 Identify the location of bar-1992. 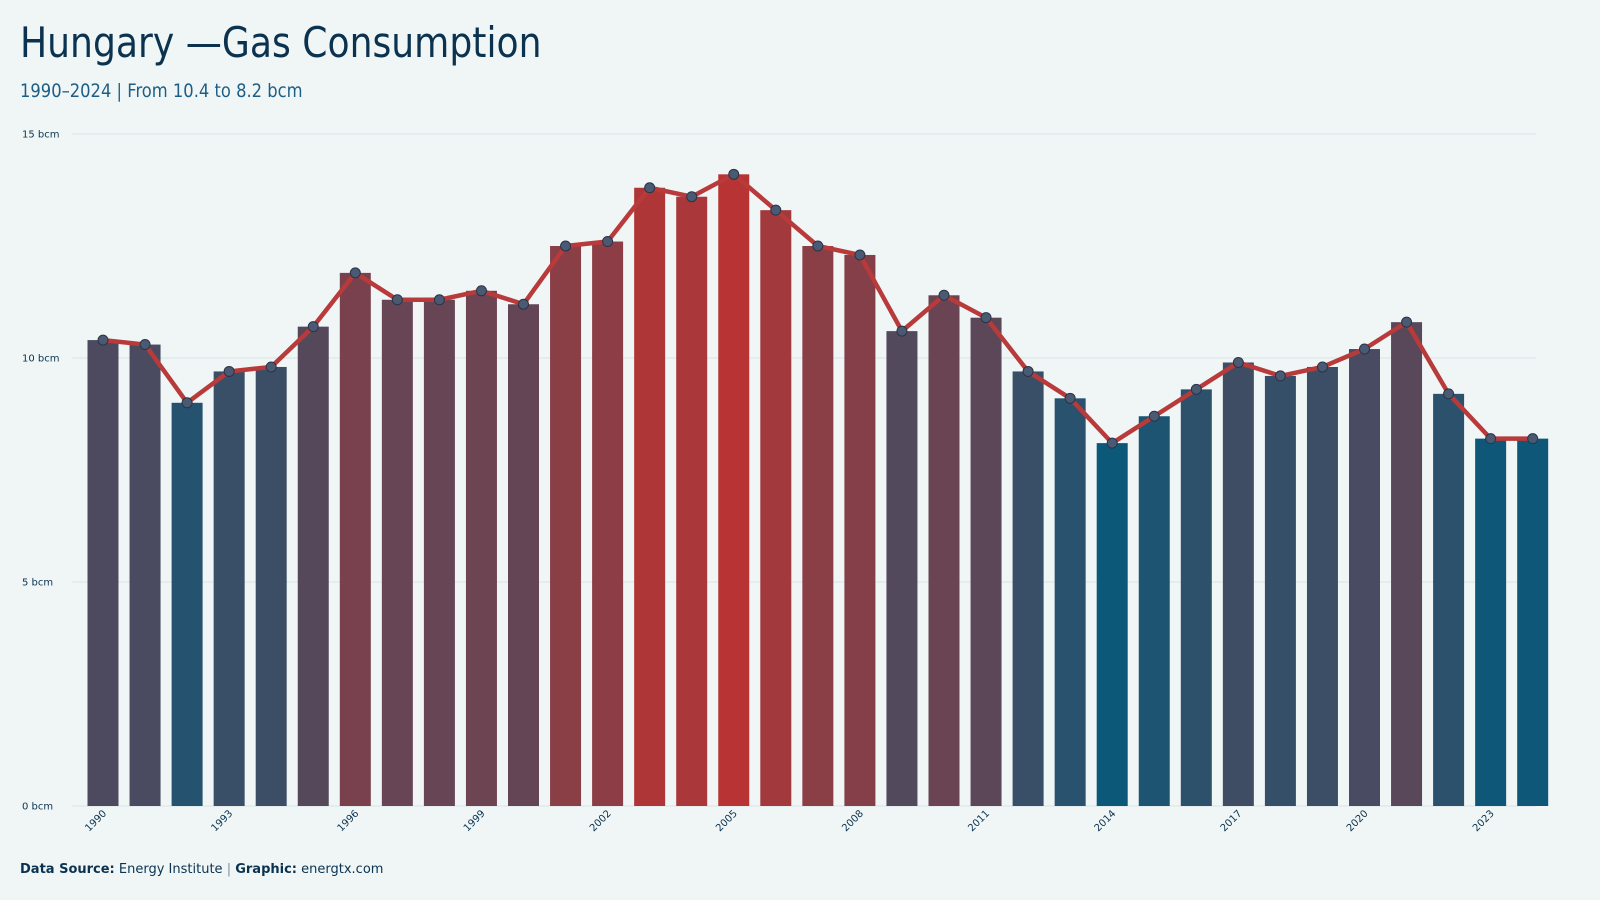
(187, 604).